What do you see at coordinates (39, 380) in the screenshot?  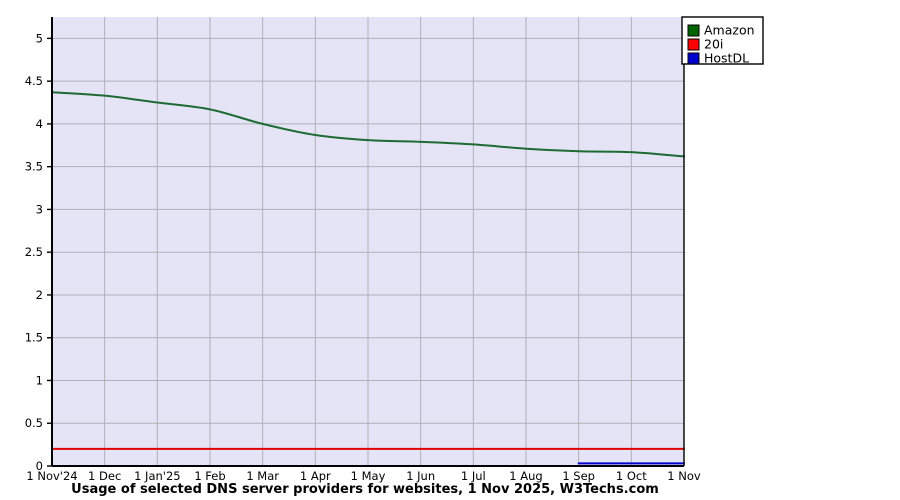 I see `y-tick-label: 1` at bounding box center [39, 380].